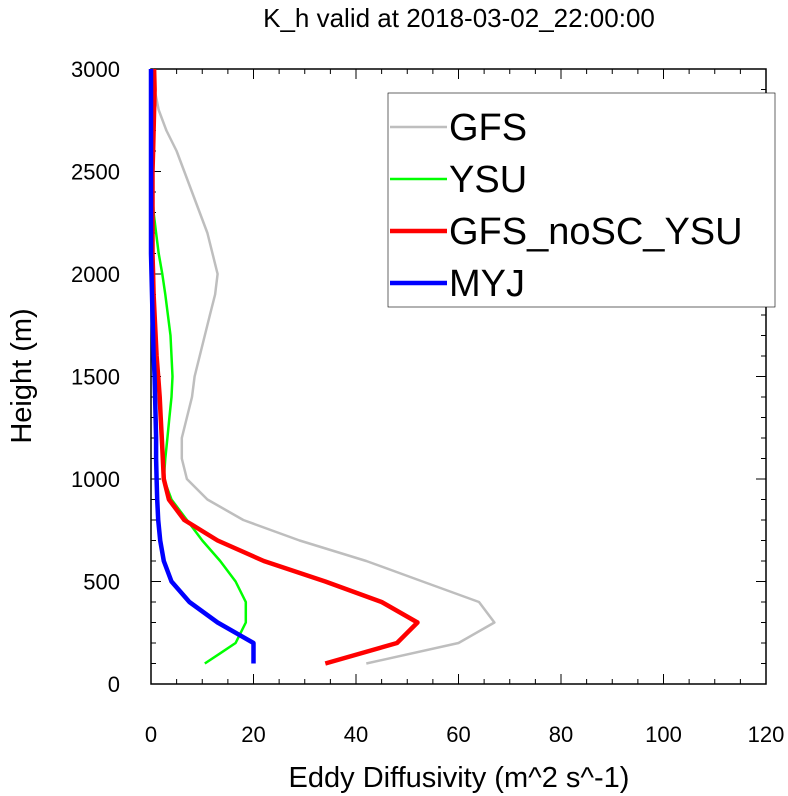 This screenshot has width=788, height=796. What do you see at coordinates (488, 180) in the screenshot?
I see `legend-label: YSU` at bounding box center [488, 180].